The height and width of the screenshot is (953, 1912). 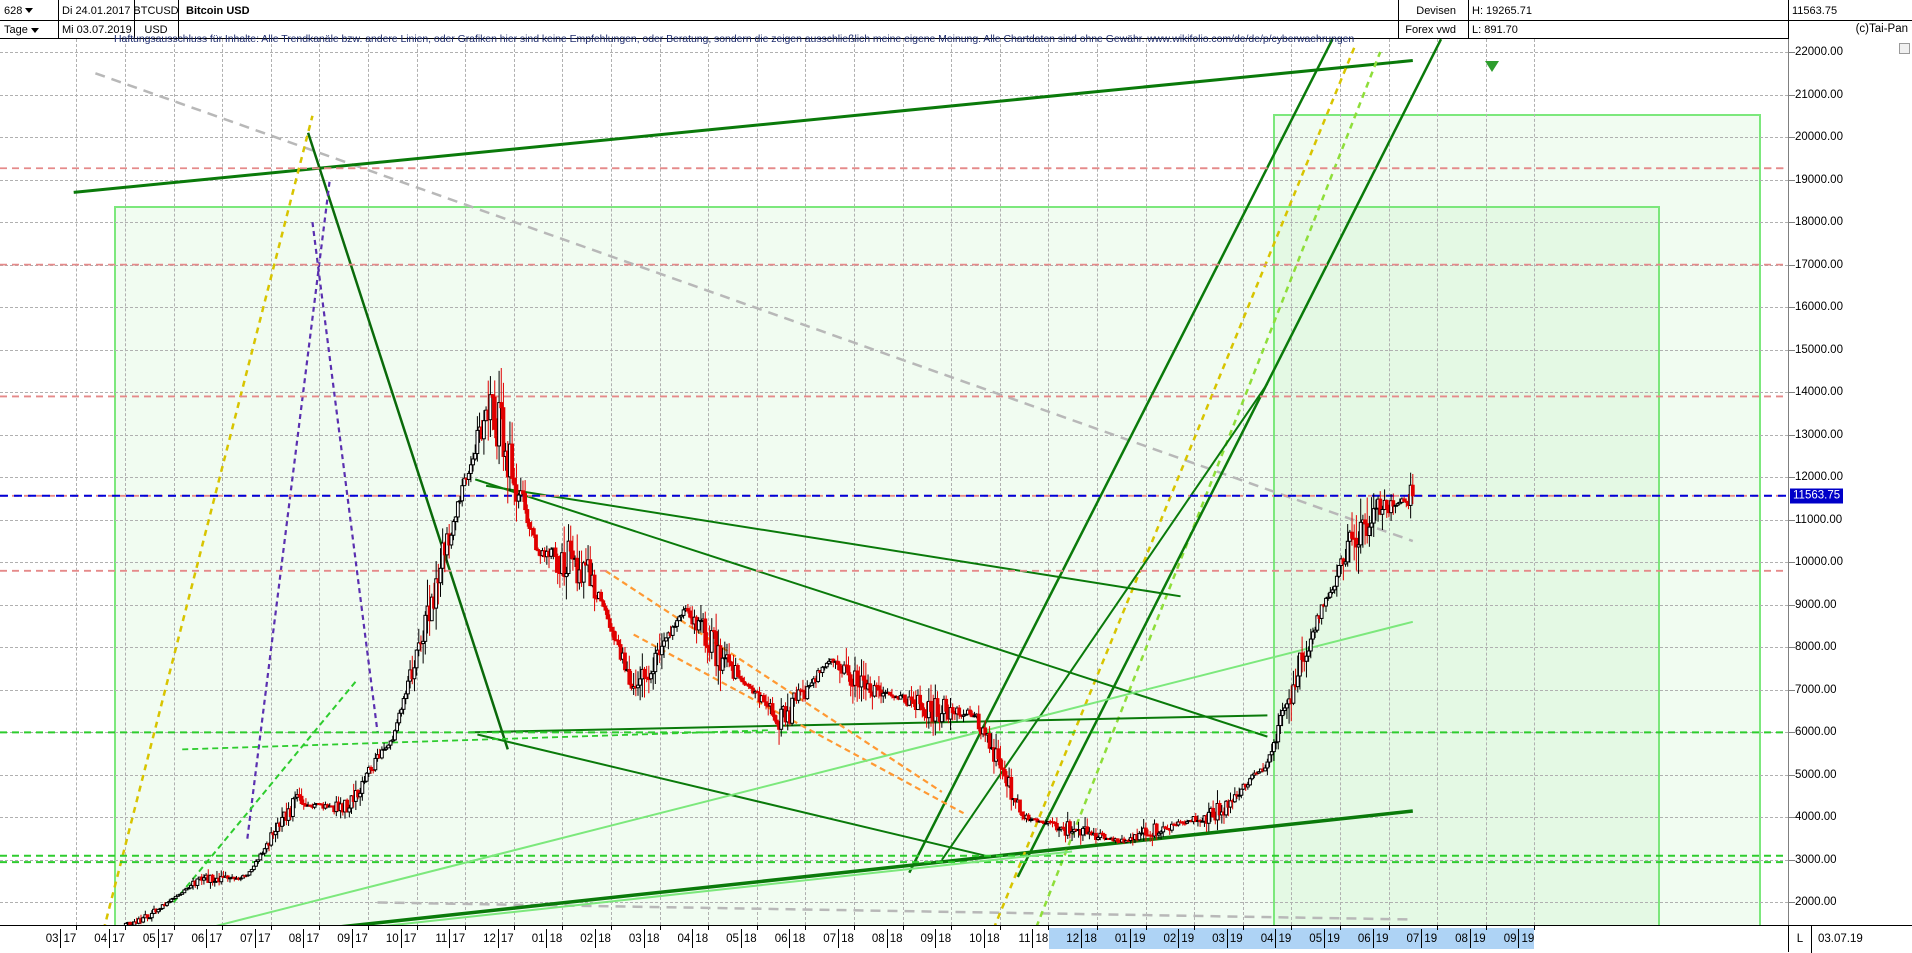 I want to click on rally-2017-guide, so click(x=264, y=792).